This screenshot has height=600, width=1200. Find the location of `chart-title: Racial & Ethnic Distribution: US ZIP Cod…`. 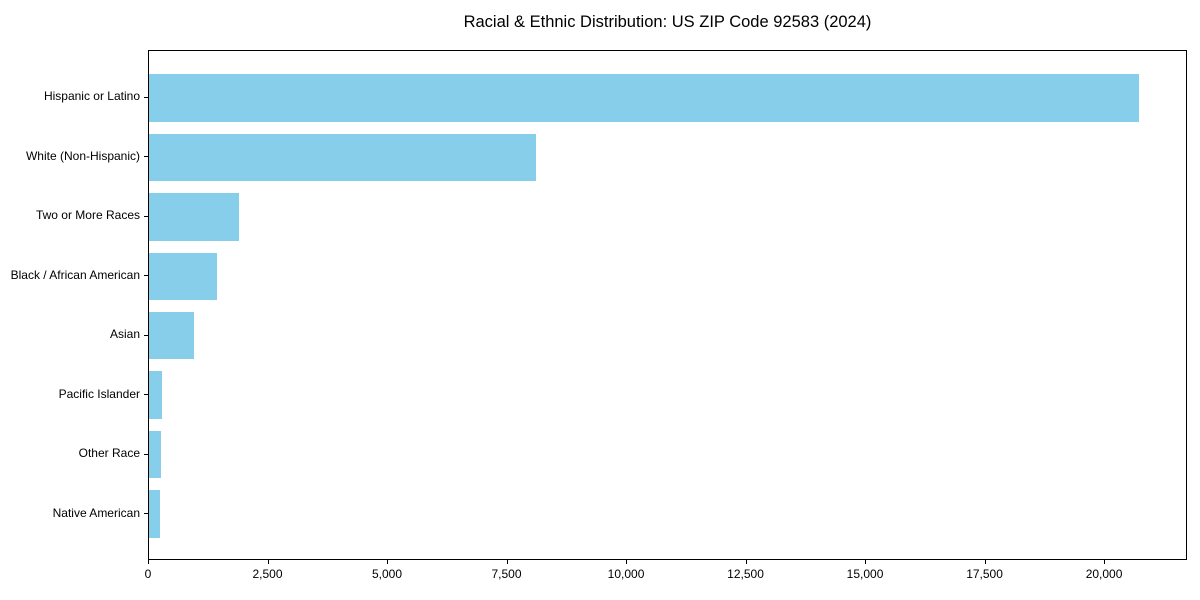

chart-title: Racial & Ethnic Distribution: US ZIP Cod… is located at coordinates (667, 22).